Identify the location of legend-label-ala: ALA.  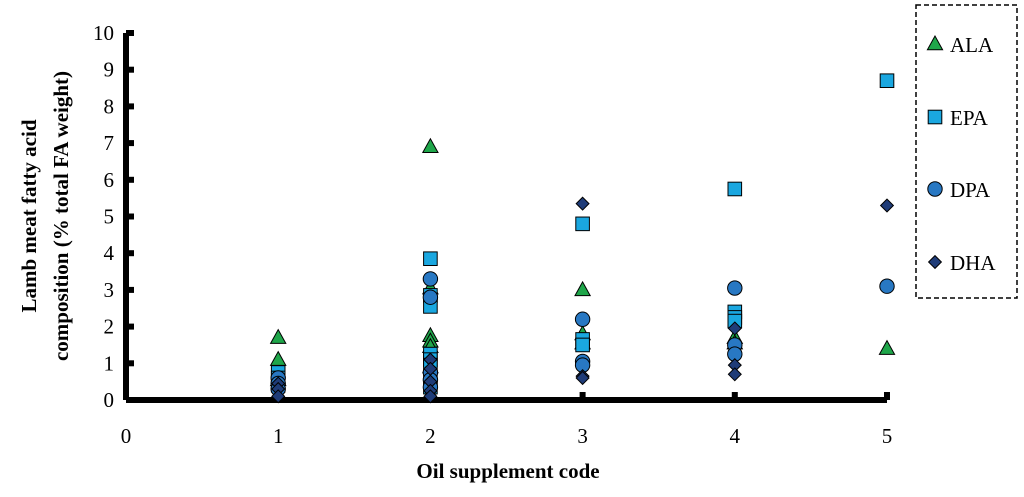
(972, 45).